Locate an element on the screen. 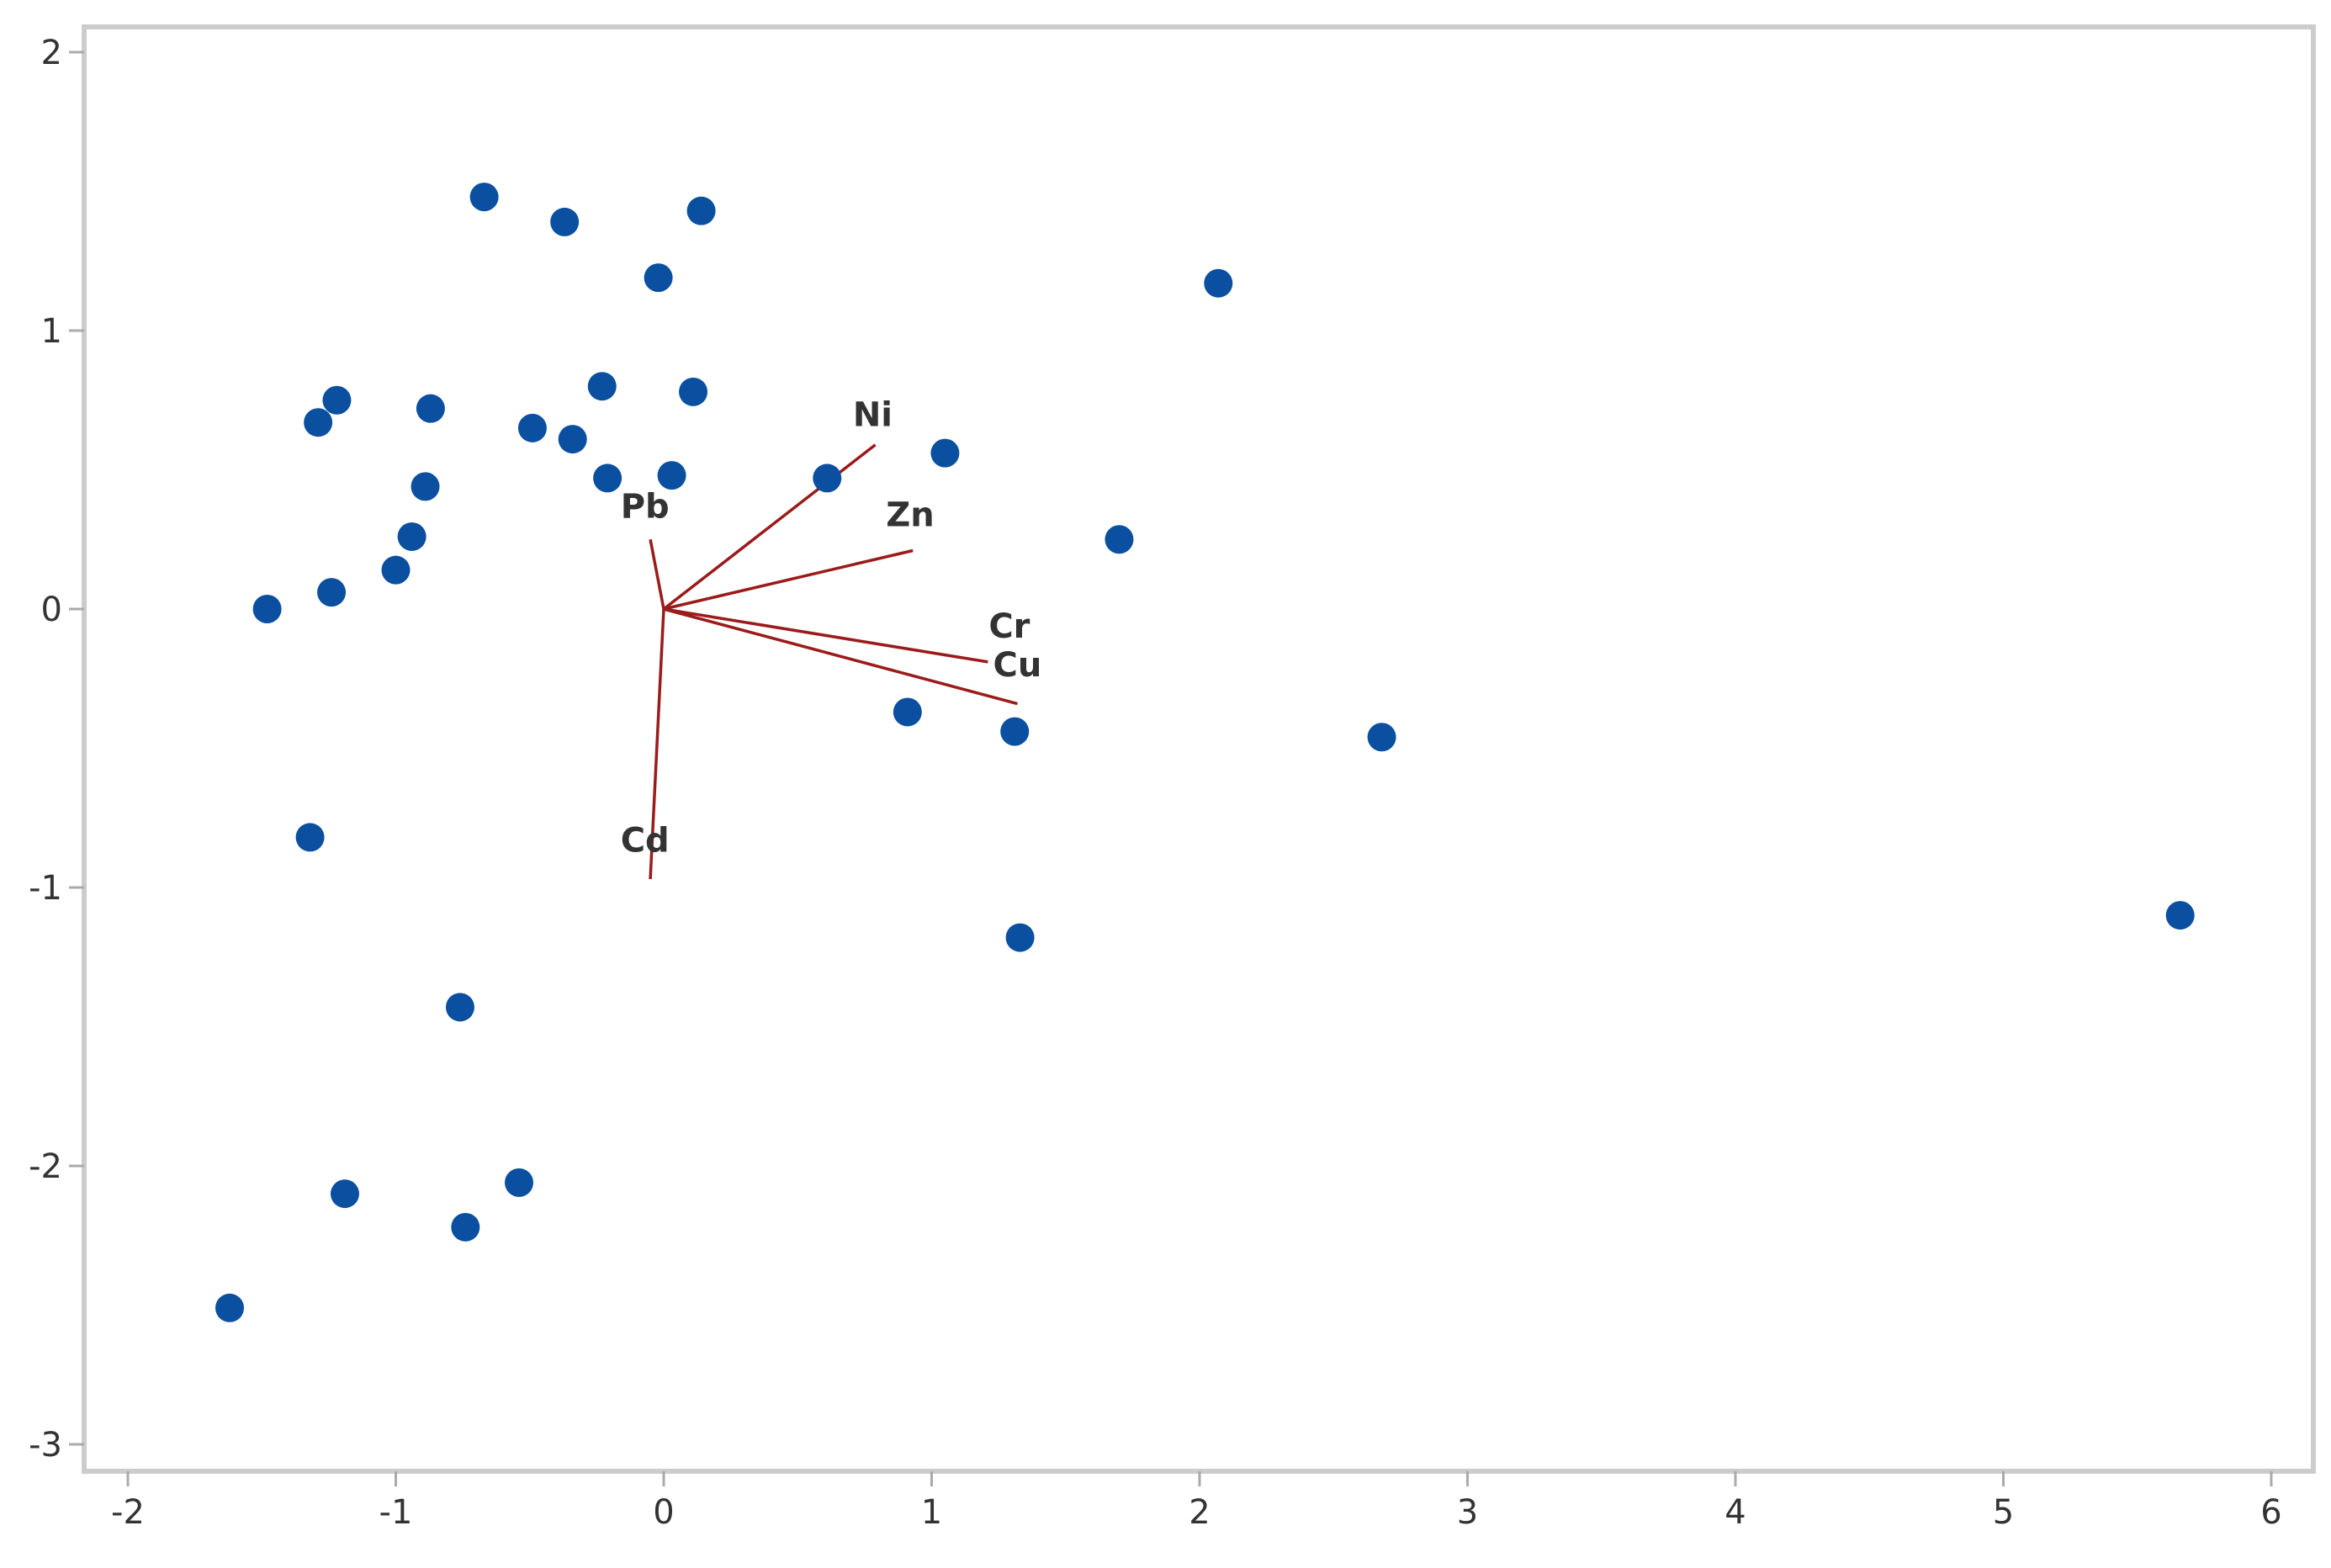 Image resolution: width=2331 pixels, height=1568 pixels. loading-label-ni: Ni is located at coordinates (873, 414).